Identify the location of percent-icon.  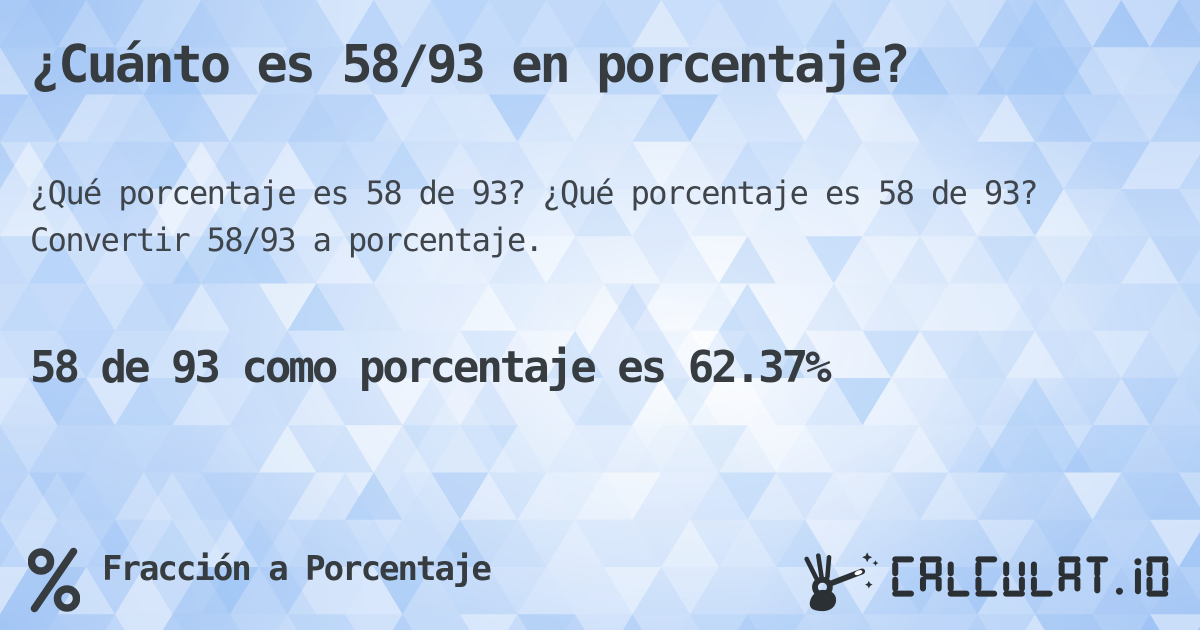
(54, 580).